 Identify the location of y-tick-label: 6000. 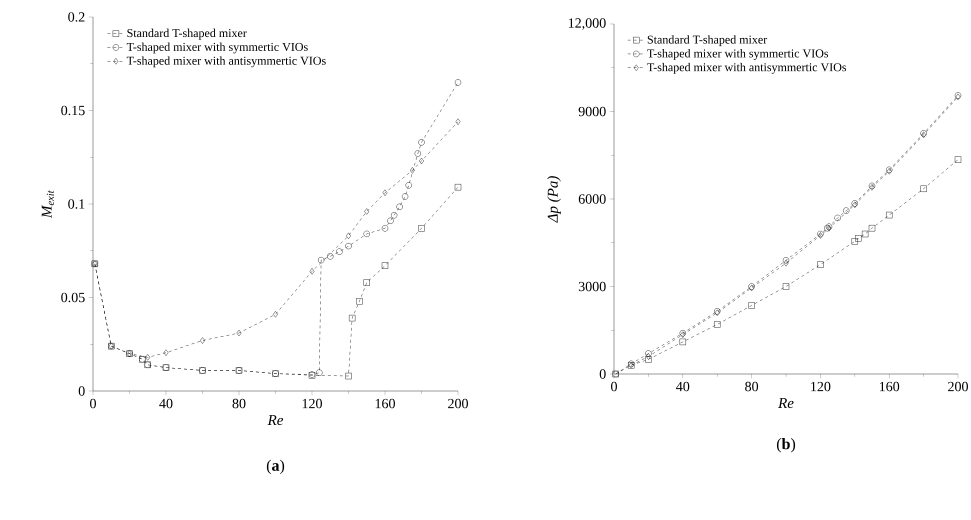
(592, 199).